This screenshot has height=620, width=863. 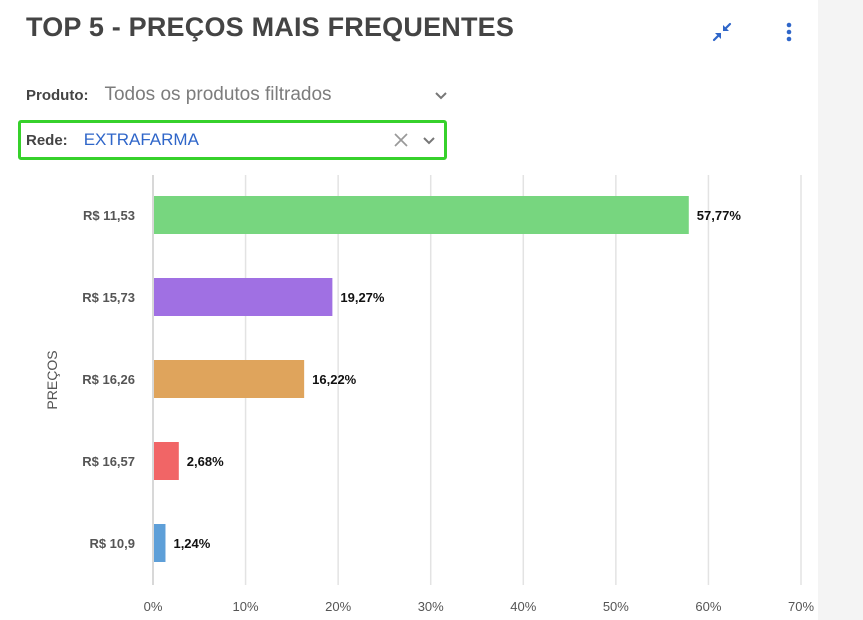 I want to click on rede-filter: Rede: EXTRAFARMA, so click(x=232, y=140).